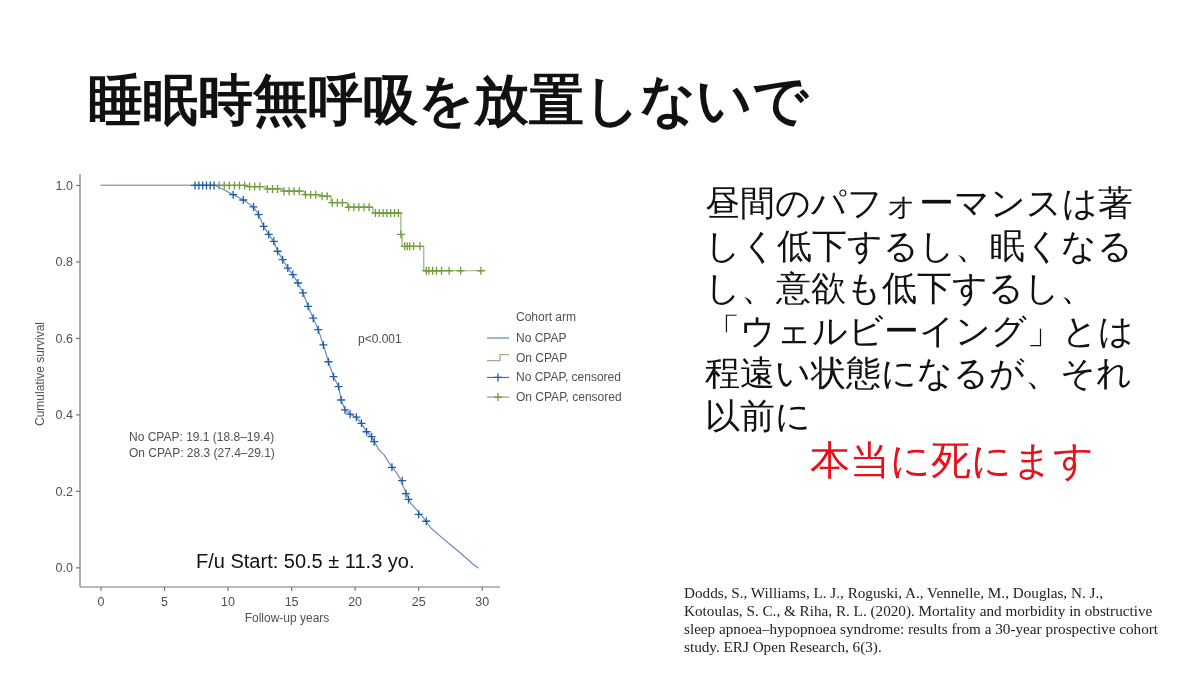 The height and width of the screenshot is (675, 1200). Describe the element at coordinates (64, 338) in the screenshot. I see `y-tick-label: 0.6` at that location.